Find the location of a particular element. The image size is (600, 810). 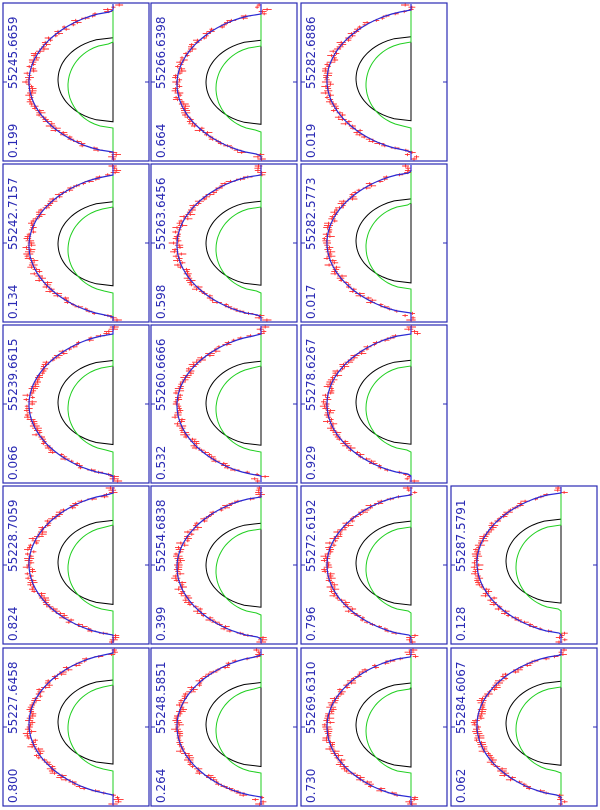

phase-label: 0.796 is located at coordinates (311, 624).